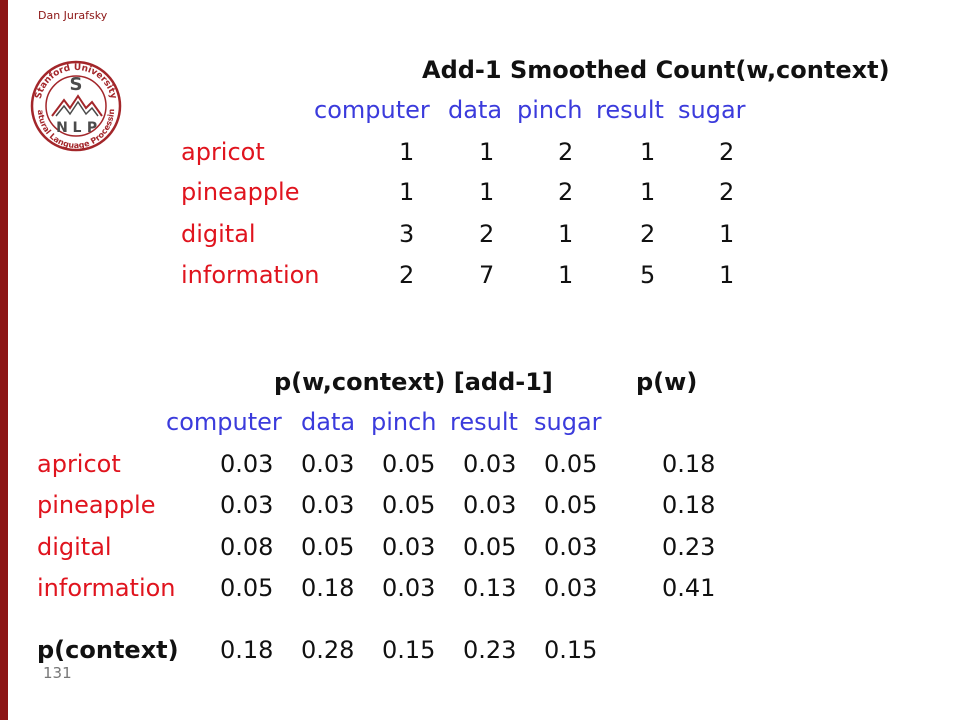 This screenshot has width=960, height=720. What do you see at coordinates (74, 547) in the screenshot?
I see `table2-row-label-digital: digital` at bounding box center [74, 547].